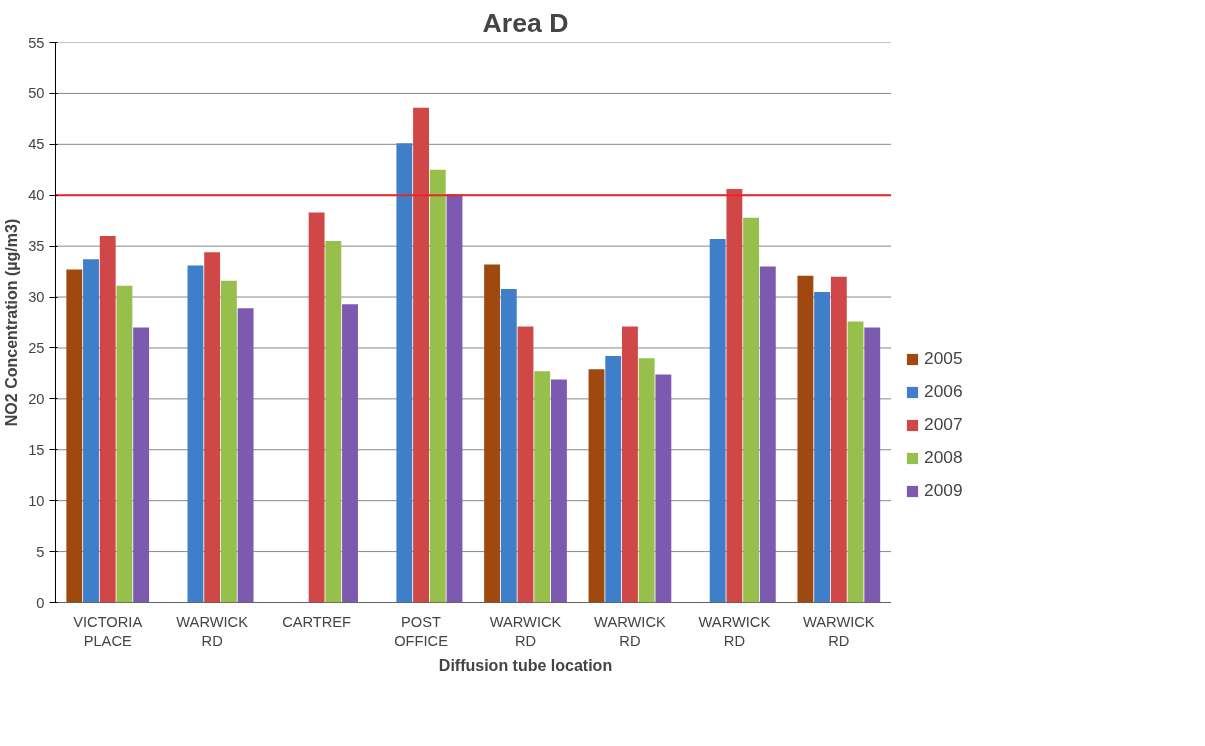  Describe the element at coordinates (36, 398) in the screenshot. I see `y-tick-label: 20` at that location.